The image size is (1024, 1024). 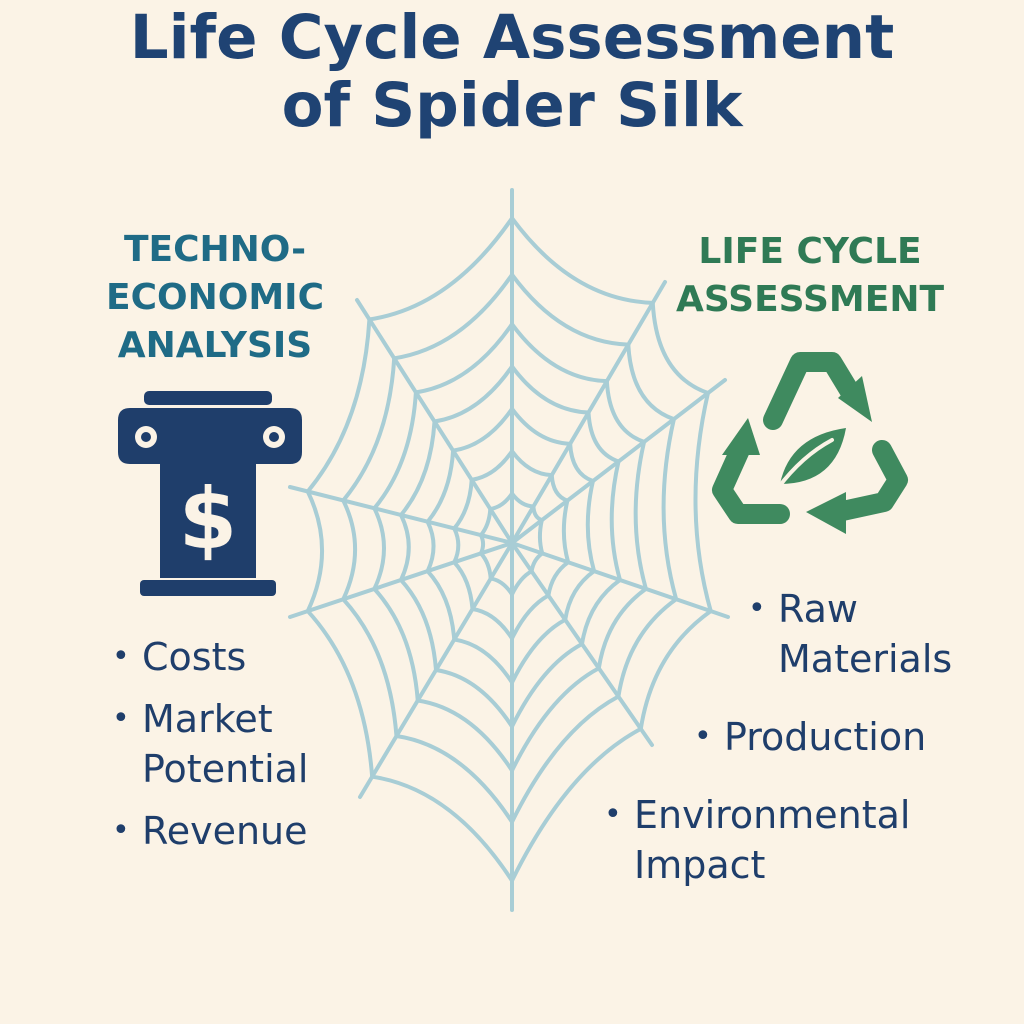 I want to click on title-line-2: of Spider Silk, so click(x=512, y=105).